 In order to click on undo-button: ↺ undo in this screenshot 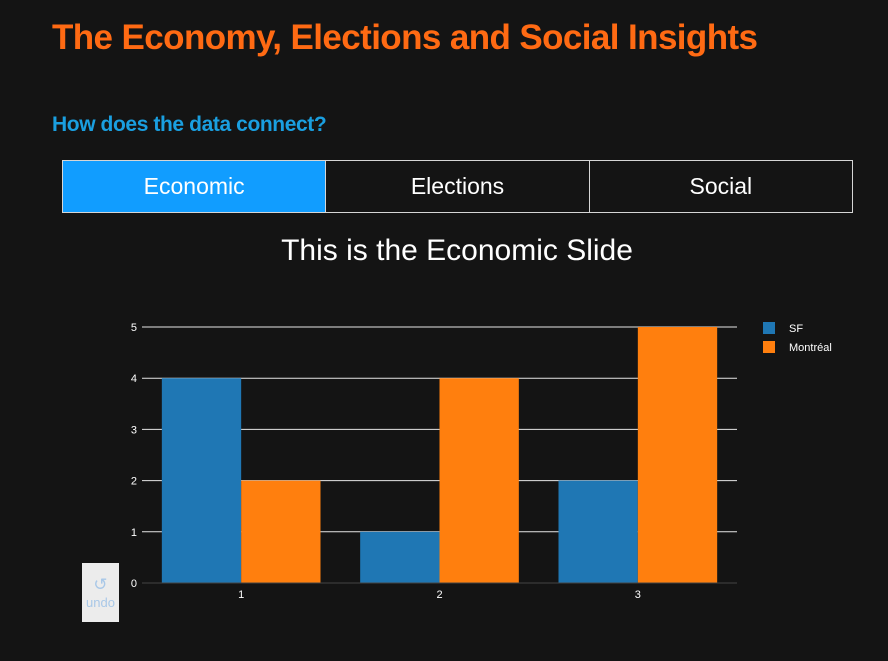, I will do `click(100, 592)`.